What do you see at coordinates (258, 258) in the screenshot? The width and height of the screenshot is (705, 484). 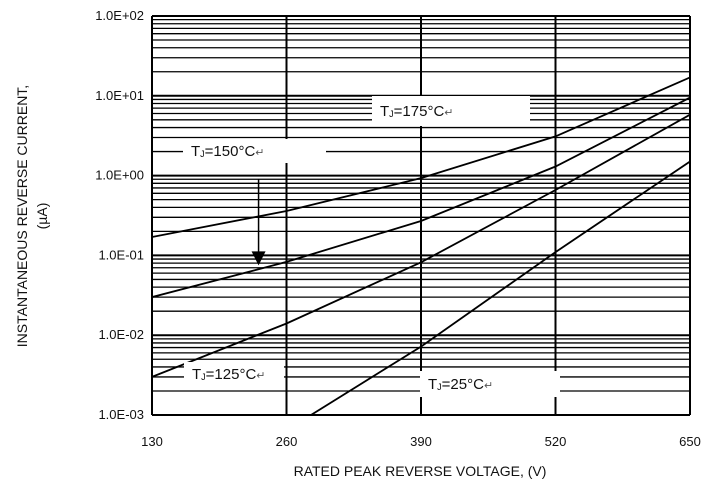 I see `arrow-head` at bounding box center [258, 258].